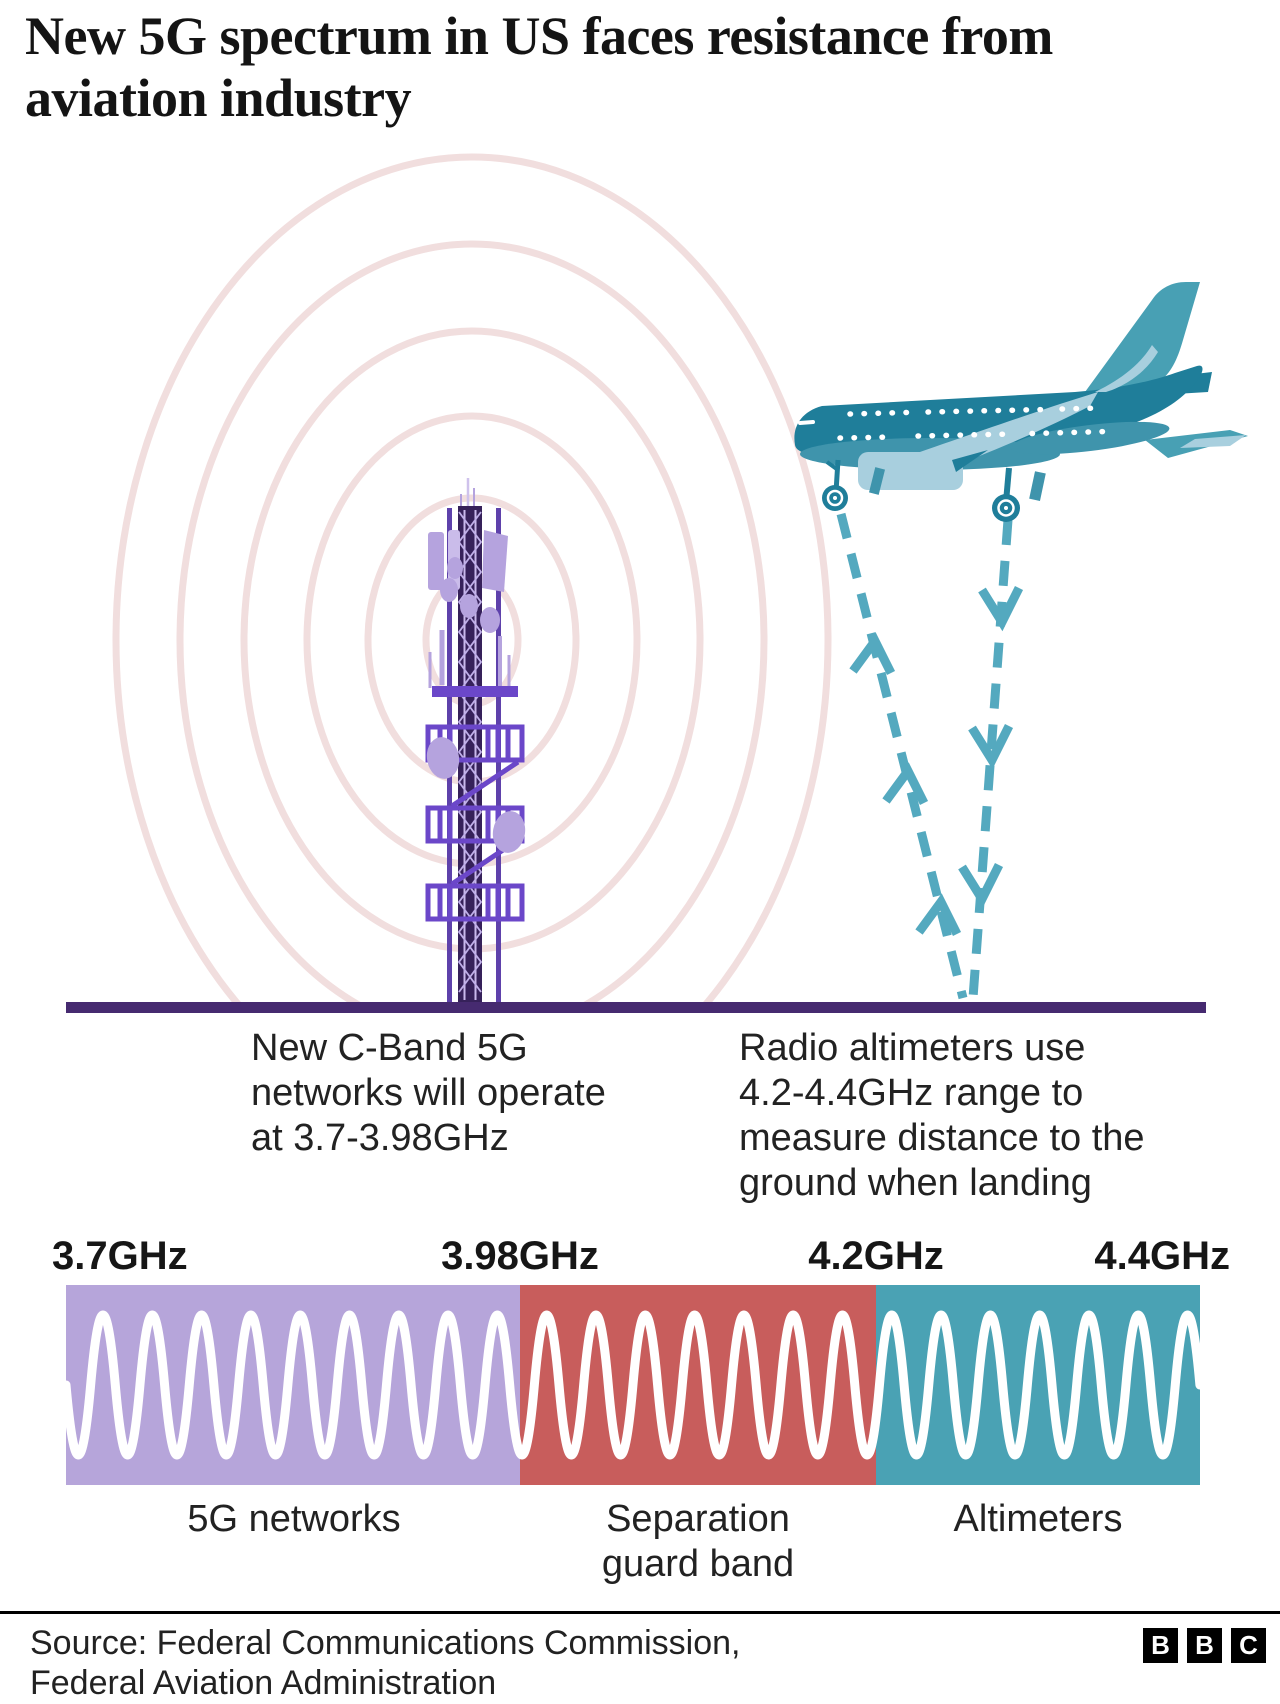  I want to click on band-label-altimeters: Altimeters, so click(1038, 1519).